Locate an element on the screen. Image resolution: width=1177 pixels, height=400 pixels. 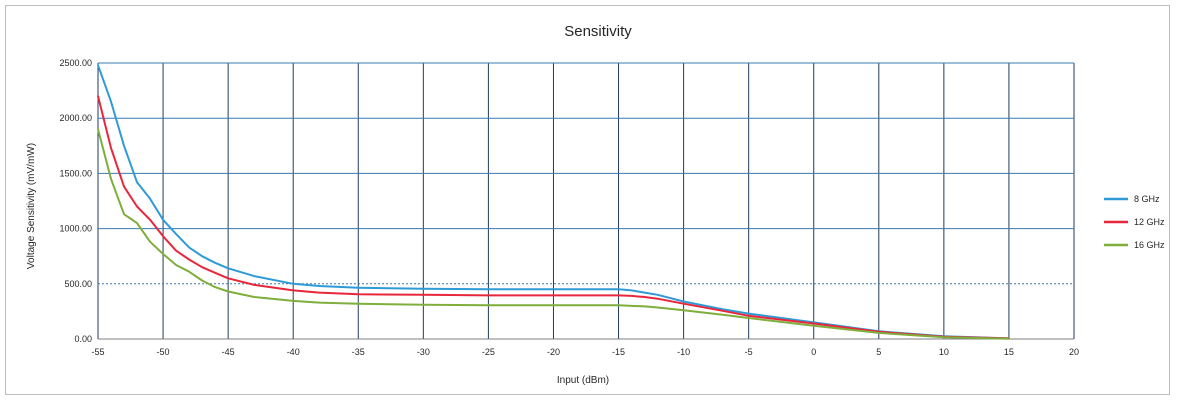
y-tick-label: 2000.00 is located at coordinates (75, 118).